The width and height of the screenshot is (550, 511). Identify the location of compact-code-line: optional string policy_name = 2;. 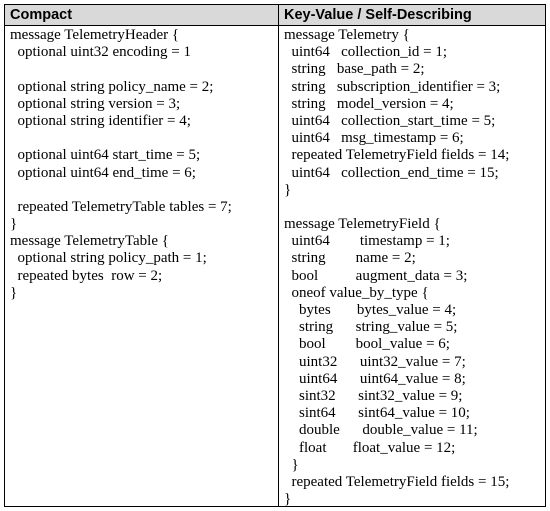
(112, 86).